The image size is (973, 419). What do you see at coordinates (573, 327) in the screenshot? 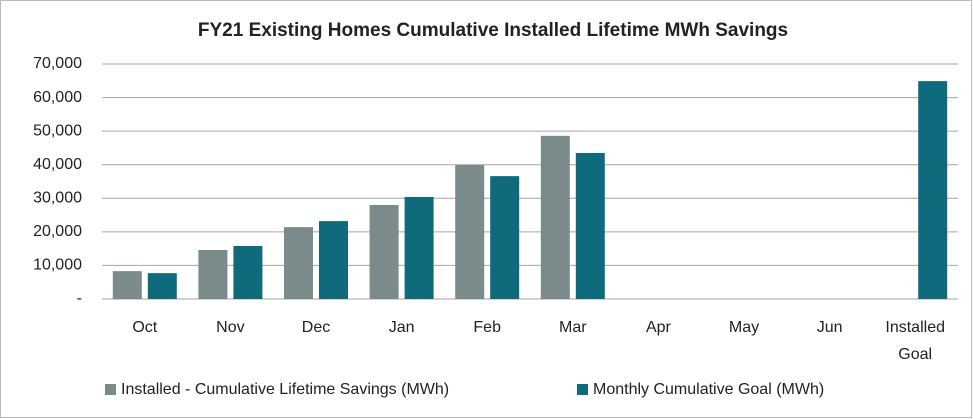
I see `x-tick-label: Mar` at bounding box center [573, 327].